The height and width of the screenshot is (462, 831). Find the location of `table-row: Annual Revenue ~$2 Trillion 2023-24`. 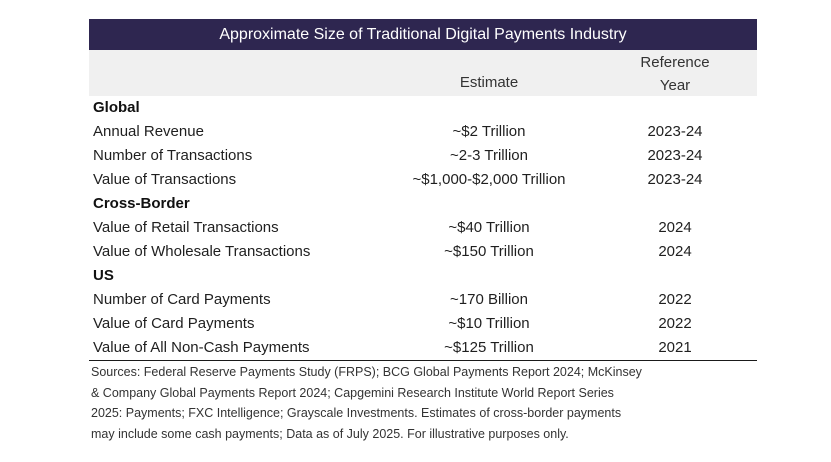

table-row: Annual Revenue ~$2 Trillion 2023-24 is located at coordinates (423, 132).